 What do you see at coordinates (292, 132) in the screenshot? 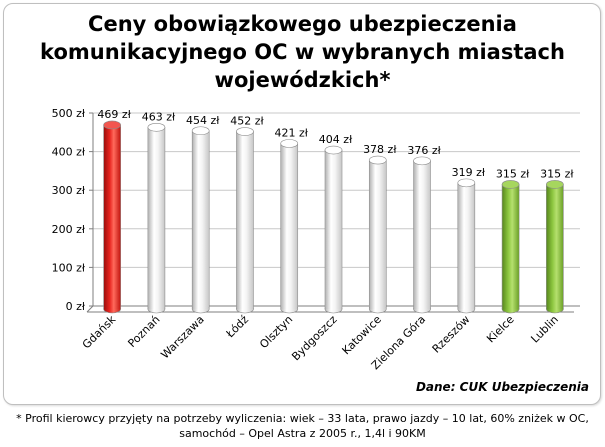
I see `data-label: 421 zł` at bounding box center [292, 132].